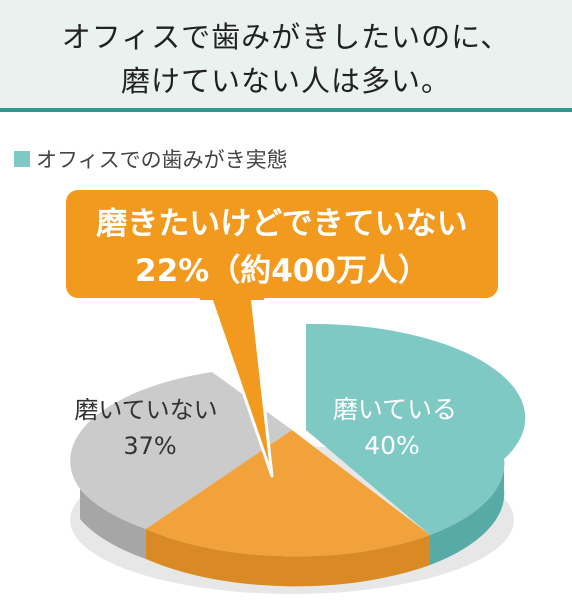 This screenshot has height=606, width=572. Describe the element at coordinates (281, 224) in the screenshot. I see `callout-line-1: 磨きたいけどできていない` at that location.